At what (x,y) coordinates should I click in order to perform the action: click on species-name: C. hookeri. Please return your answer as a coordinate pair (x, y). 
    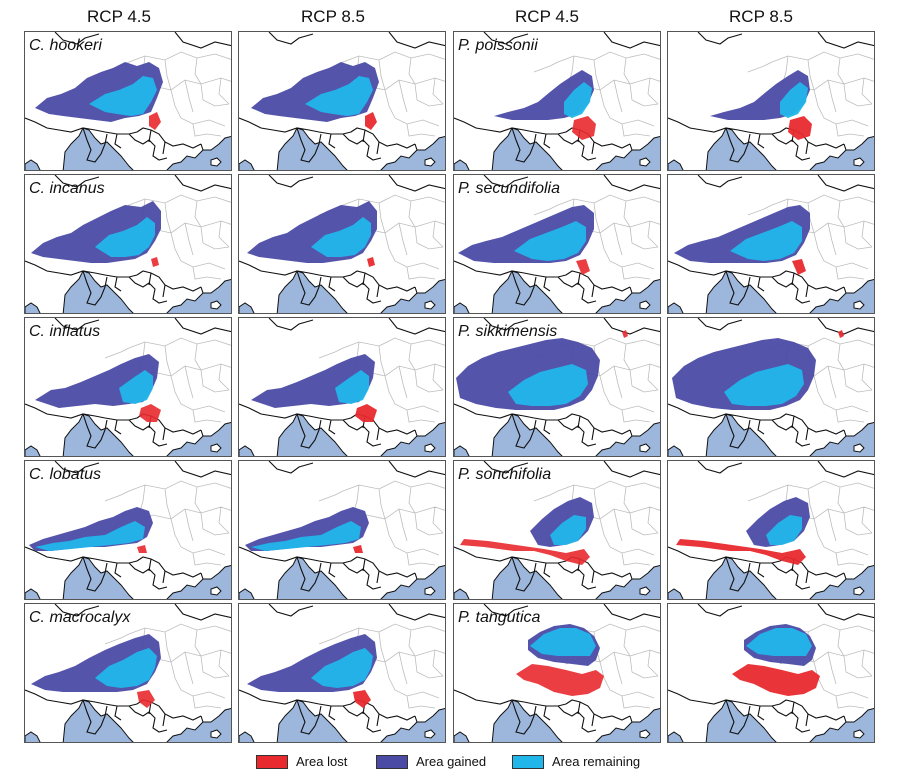
    Looking at the image, I should click on (65, 45).